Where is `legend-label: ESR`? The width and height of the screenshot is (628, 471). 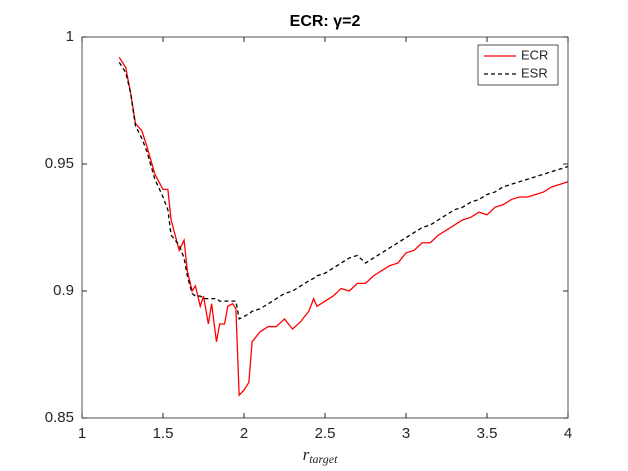 legend-label: ESR is located at coordinates (534, 72).